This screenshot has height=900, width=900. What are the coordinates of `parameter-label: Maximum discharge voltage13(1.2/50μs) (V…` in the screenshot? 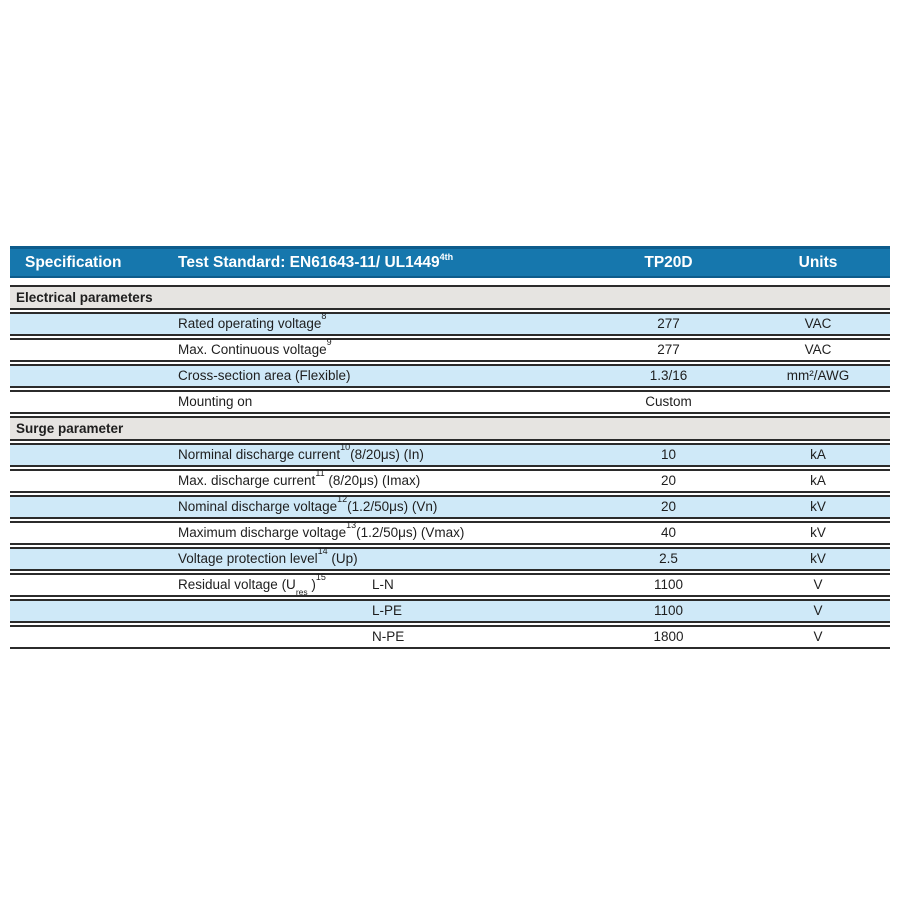 It's located at (321, 529).